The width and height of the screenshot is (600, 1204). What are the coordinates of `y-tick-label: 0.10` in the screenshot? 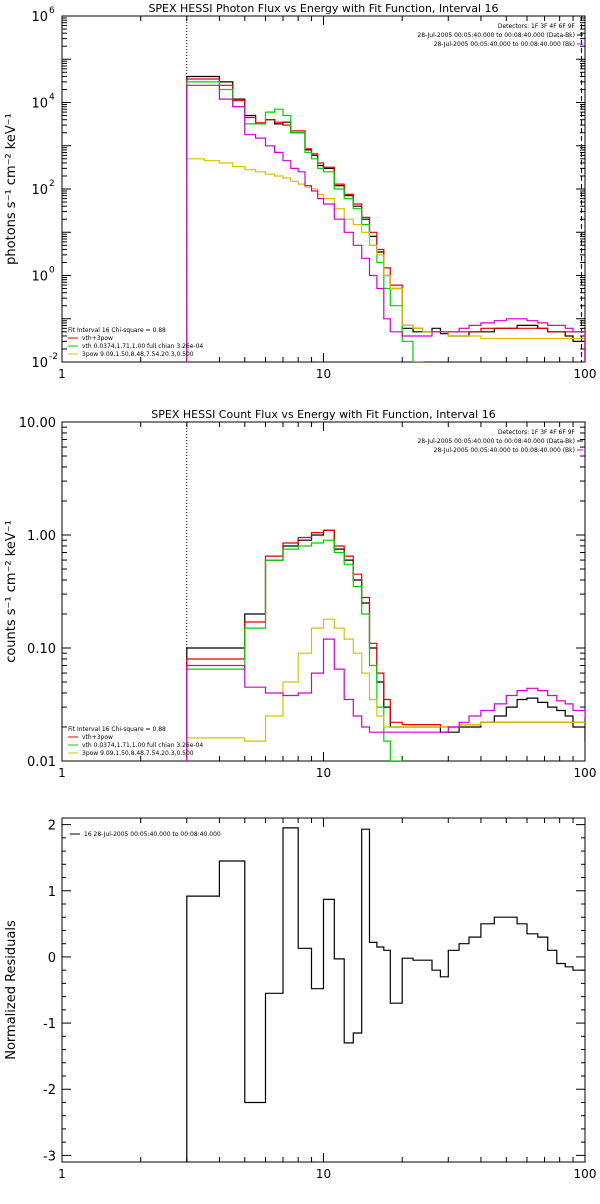 It's located at (41, 649).